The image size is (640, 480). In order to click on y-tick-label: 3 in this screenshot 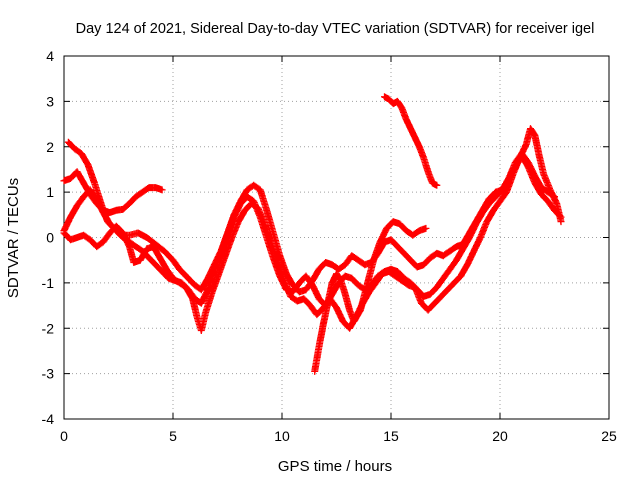, I will do `click(50, 101)`.